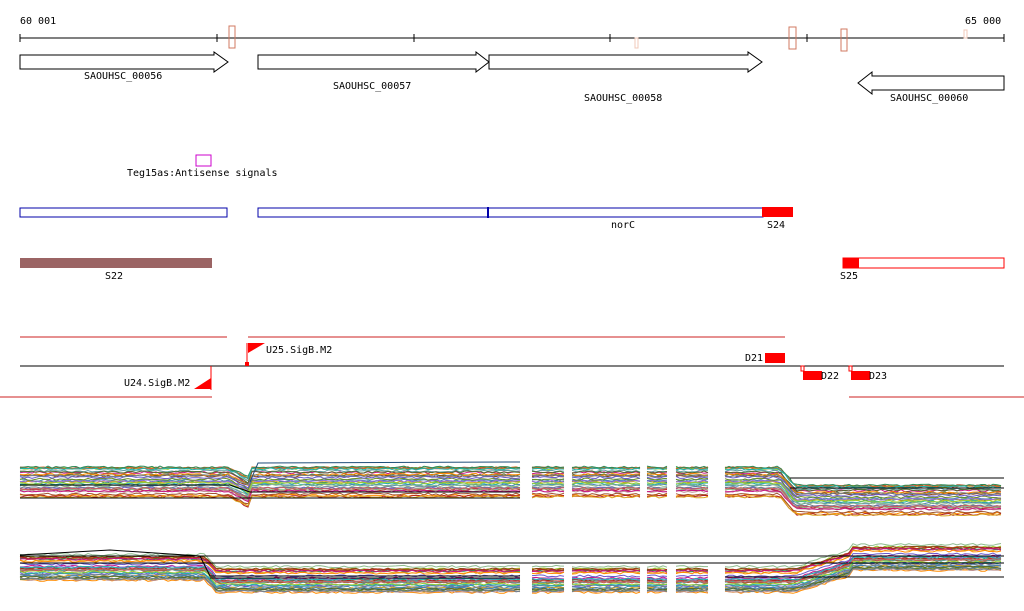 This screenshot has width=1024, height=611. Describe the element at coordinates (860, 375) in the screenshot. I see `tss-d23` at that location.